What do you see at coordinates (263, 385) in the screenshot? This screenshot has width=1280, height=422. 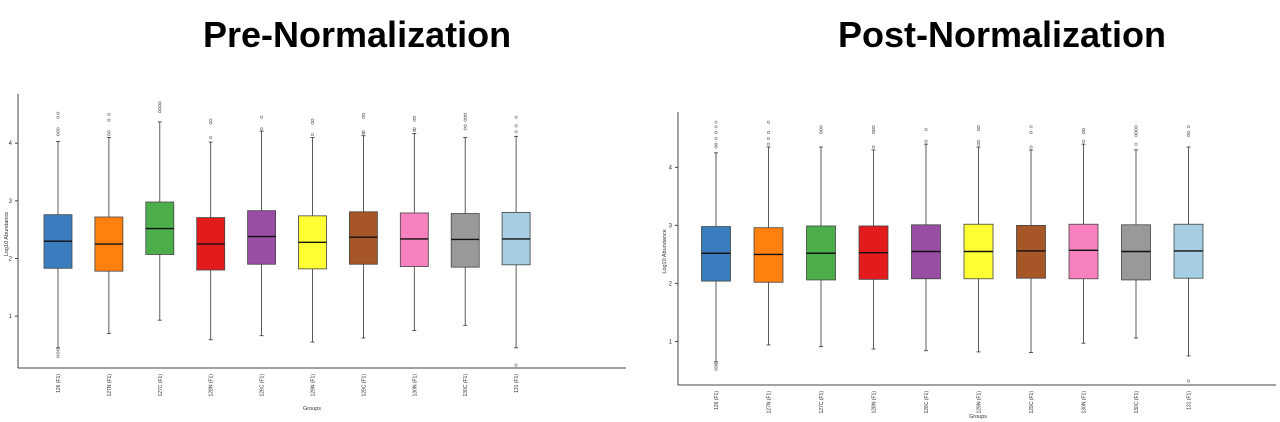 I see `category-label: 128C (F1)` at bounding box center [263, 385].